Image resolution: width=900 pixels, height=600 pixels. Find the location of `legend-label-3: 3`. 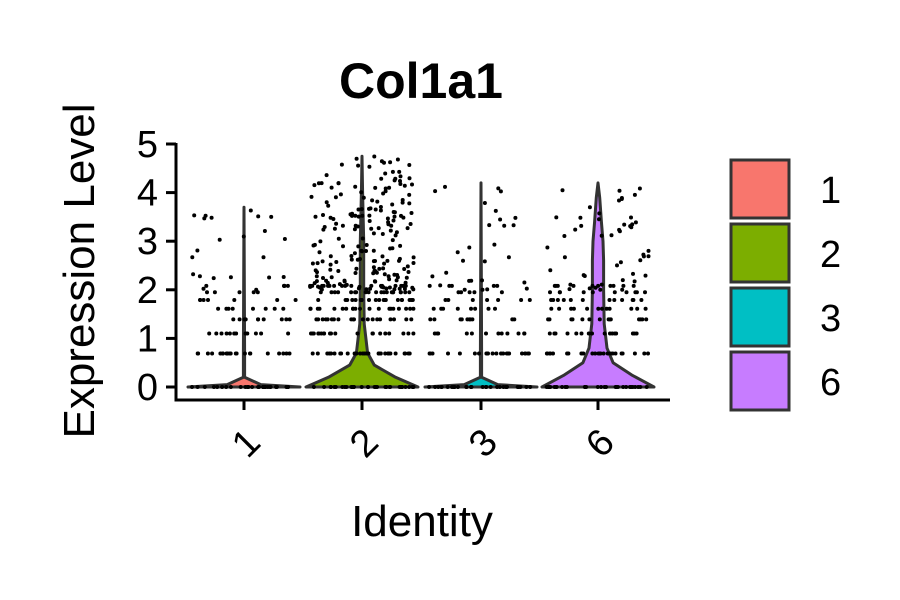

legend-label-3: 3 is located at coordinates (830, 319).